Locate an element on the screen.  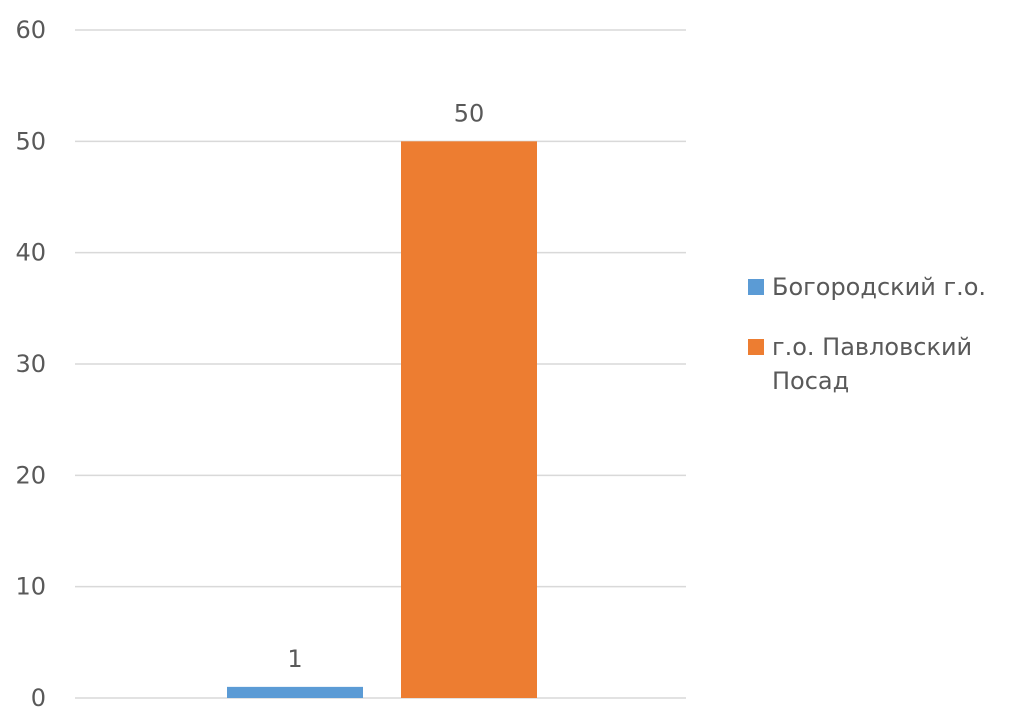
y-tick-label: 20 is located at coordinates (30, 475).